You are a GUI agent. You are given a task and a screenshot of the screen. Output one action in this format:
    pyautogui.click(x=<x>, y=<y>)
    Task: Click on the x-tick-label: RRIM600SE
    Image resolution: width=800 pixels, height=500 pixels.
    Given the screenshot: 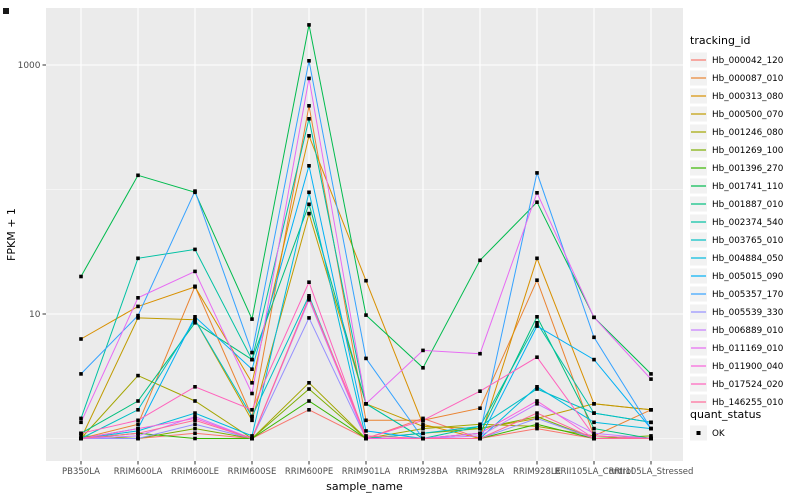 What is the action you would take?
    pyautogui.click(x=252, y=472)
    